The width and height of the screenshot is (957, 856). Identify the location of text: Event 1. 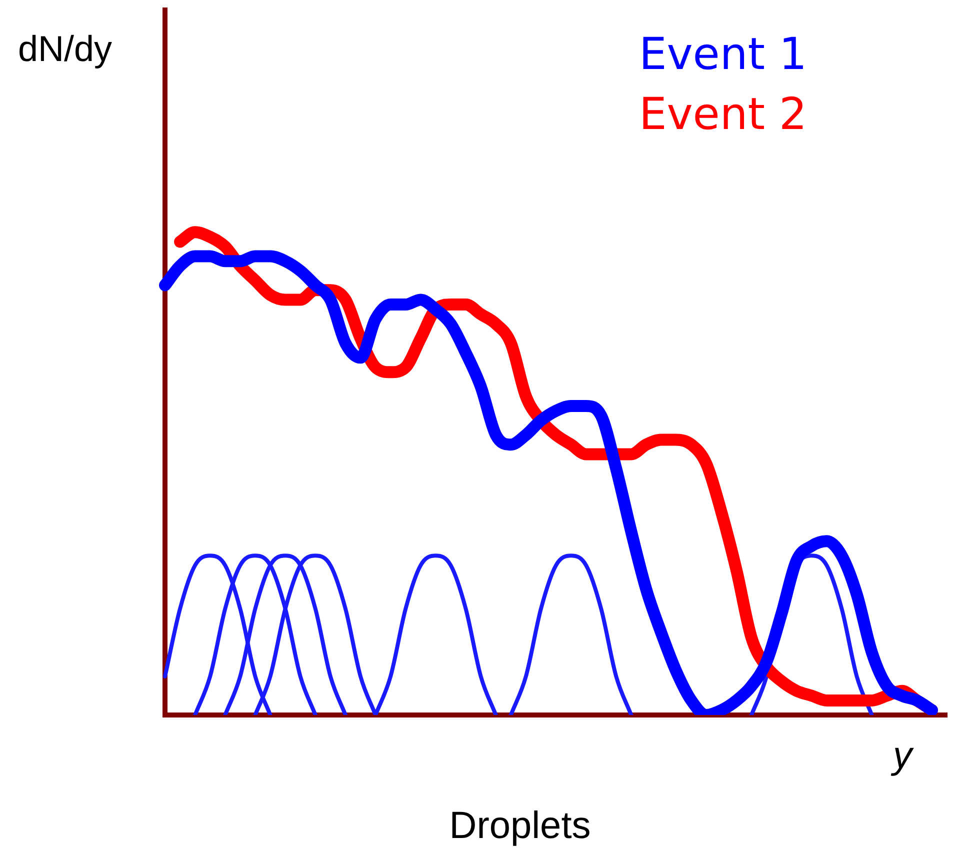
(722, 55).